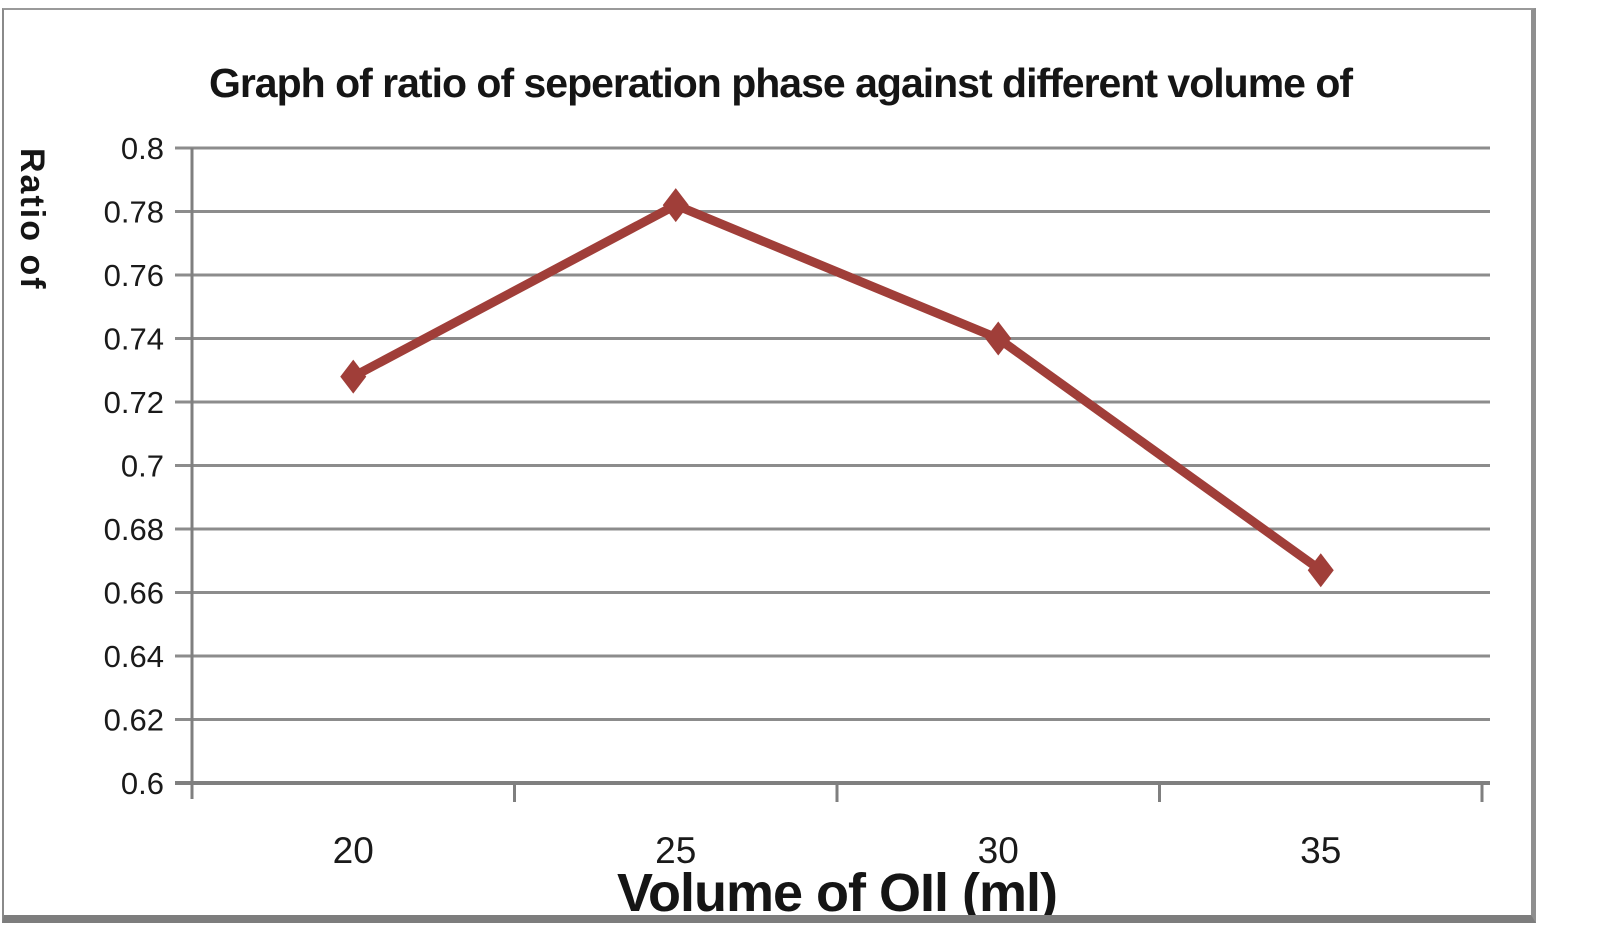  Describe the element at coordinates (837, 893) in the screenshot. I see `x-axis-title: Volume of OIl (ml)` at that location.